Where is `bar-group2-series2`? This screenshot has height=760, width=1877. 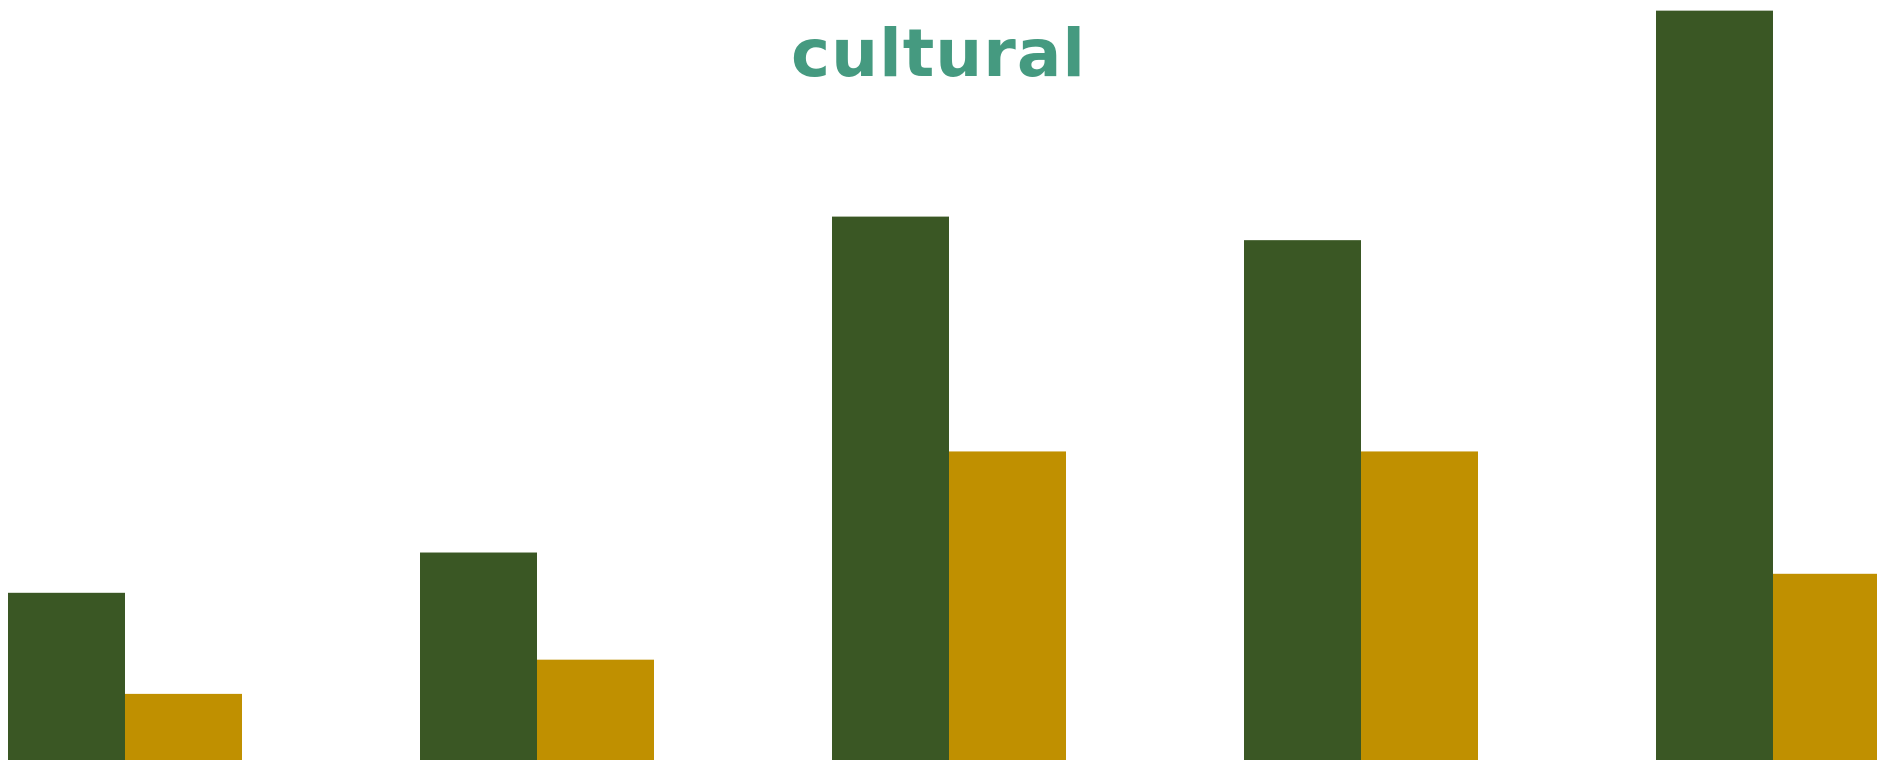 bar-group2-series2 is located at coordinates (595, 709).